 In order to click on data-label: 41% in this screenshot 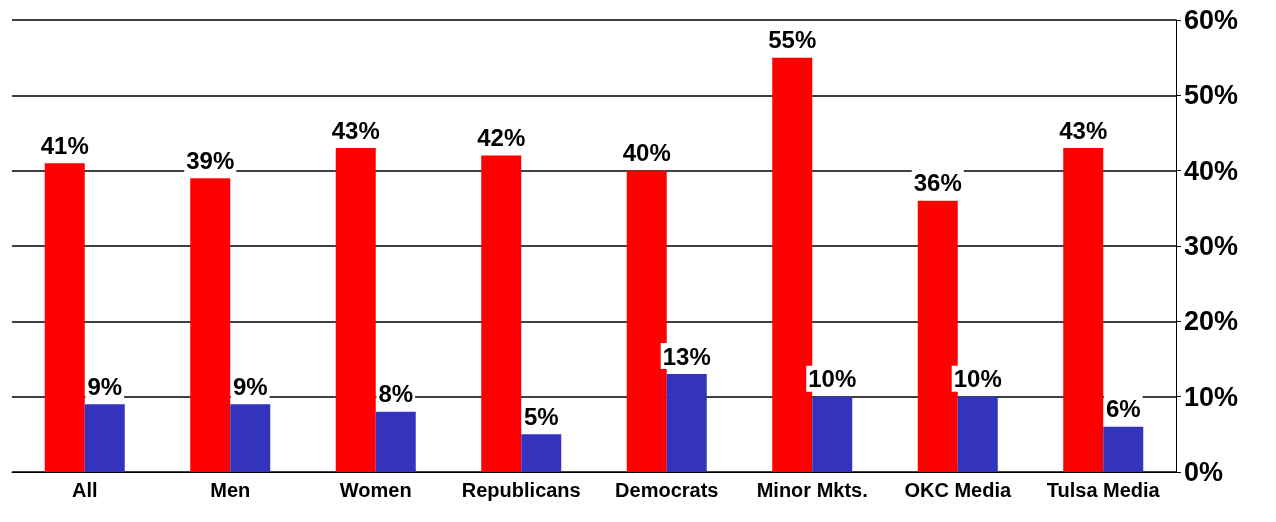, I will do `click(64, 145)`.